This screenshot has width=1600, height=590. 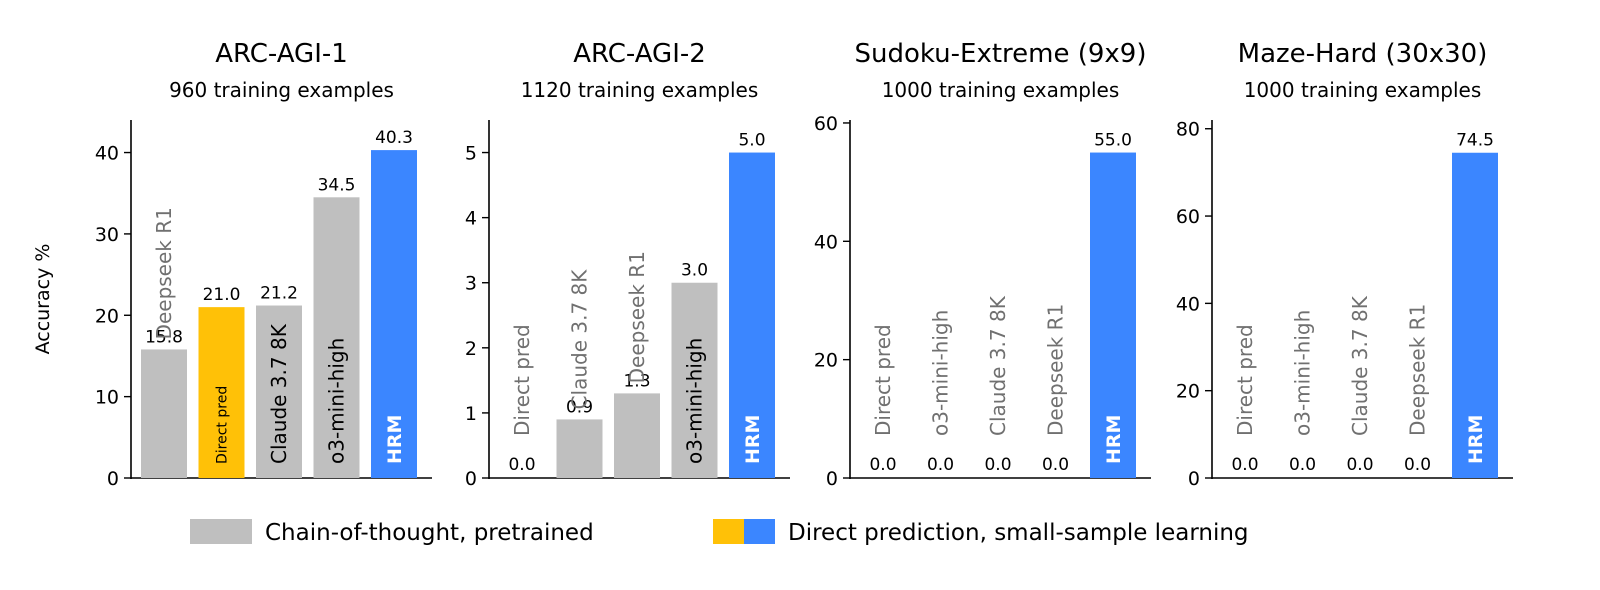 I want to click on chart-title: Sudoku-Extreme (9x9), so click(x=1001, y=54).